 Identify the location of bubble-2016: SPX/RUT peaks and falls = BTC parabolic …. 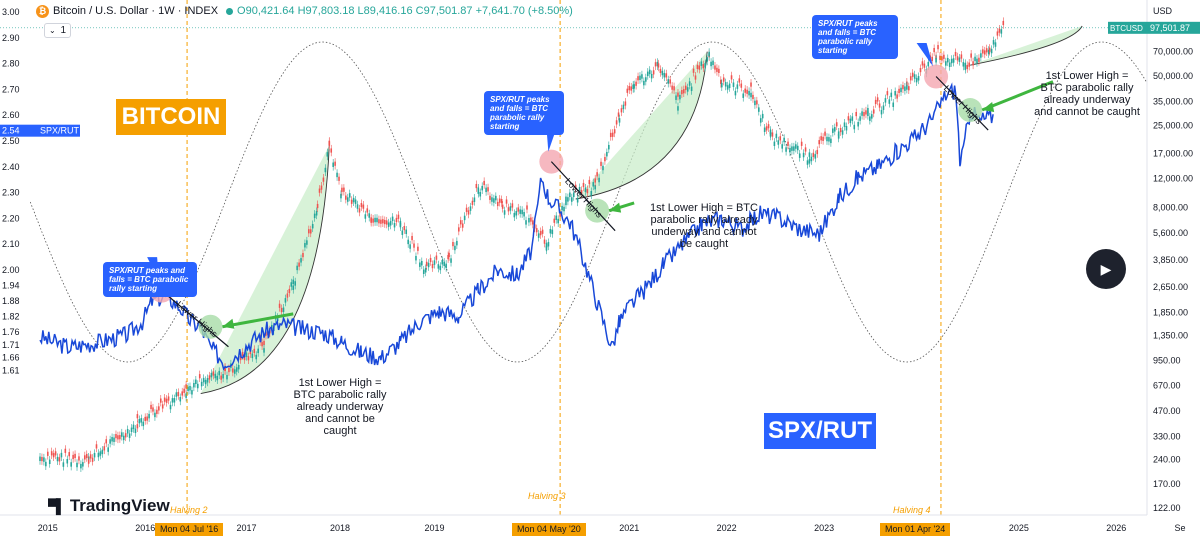
(150, 279).